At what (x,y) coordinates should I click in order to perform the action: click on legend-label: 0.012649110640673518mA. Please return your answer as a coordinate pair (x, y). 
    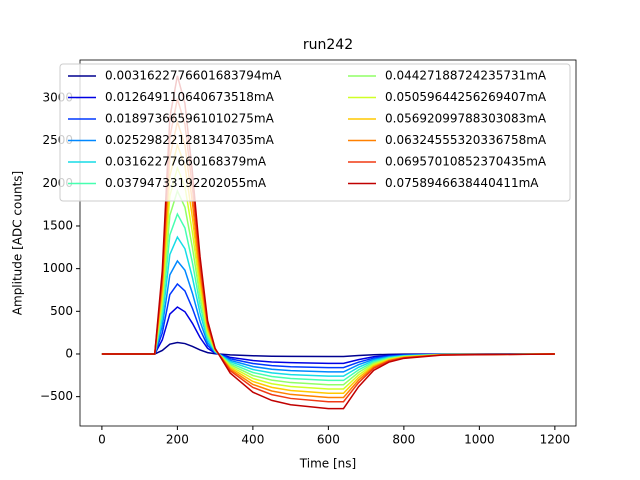
    Looking at the image, I should click on (190, 97).